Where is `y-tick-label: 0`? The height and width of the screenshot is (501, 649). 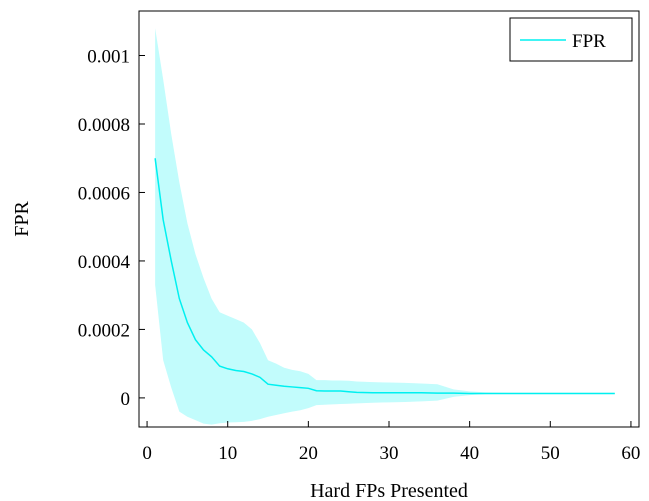 y-tick-label: 0 is located at coordinates (126, 399).